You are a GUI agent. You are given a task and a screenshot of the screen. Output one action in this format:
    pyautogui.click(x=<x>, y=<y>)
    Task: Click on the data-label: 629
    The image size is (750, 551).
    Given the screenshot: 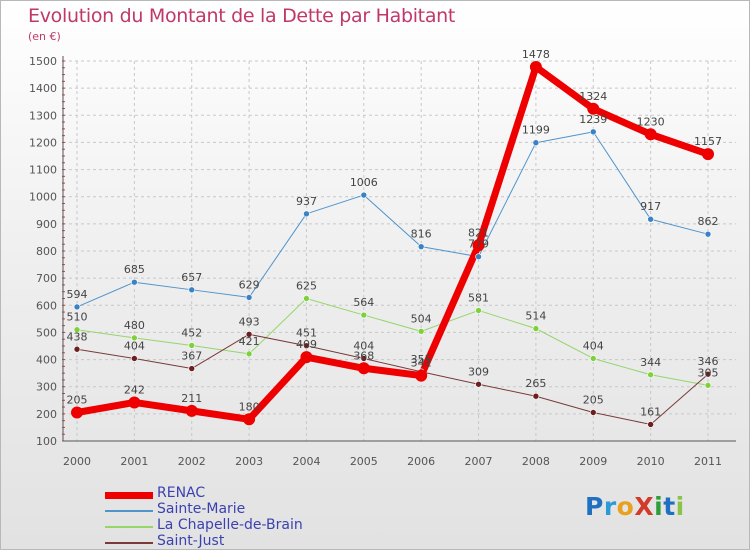 What is the action you would take?
    pyautogui.click(x=249, y=284)
    